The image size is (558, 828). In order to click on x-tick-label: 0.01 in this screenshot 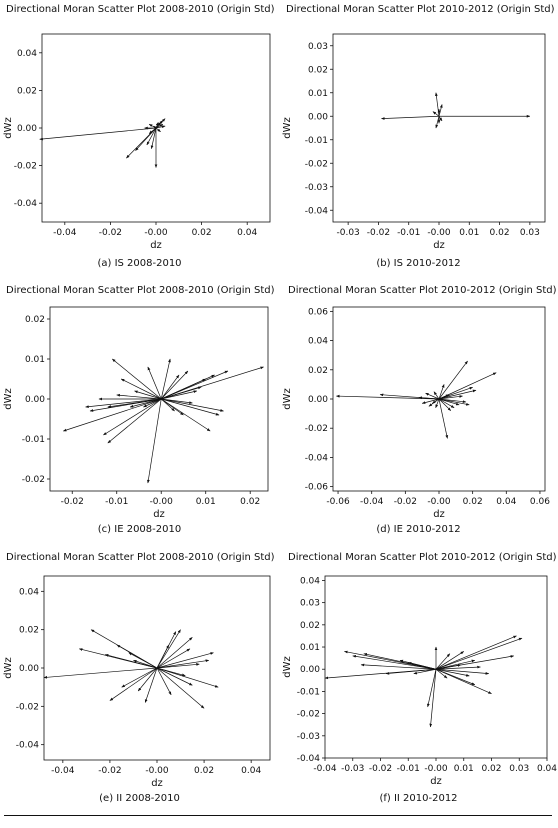, I will do `click(469, 233)`.